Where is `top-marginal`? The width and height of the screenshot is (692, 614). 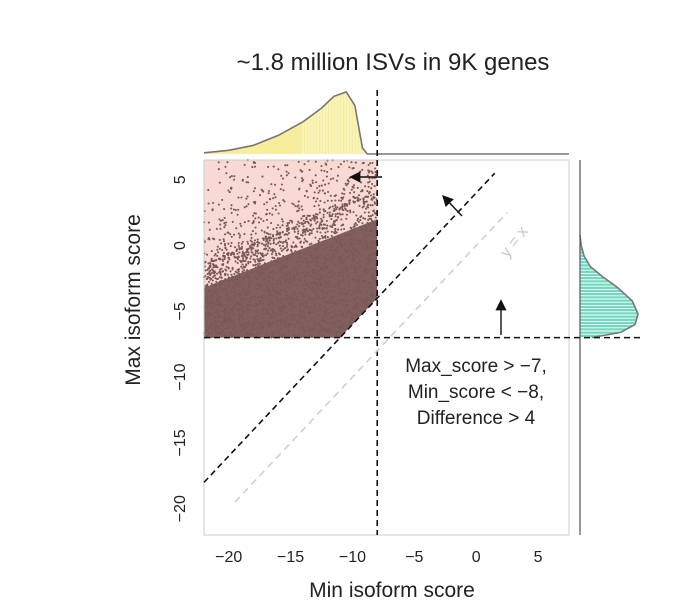 top-marginal is located at coordinates (386, 123).